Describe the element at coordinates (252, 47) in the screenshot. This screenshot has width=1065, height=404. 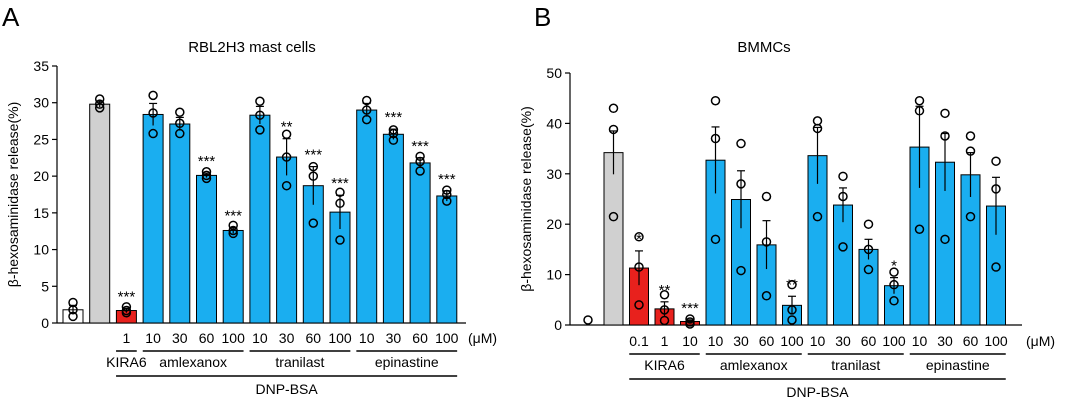
I see `chart-title: RBL2H3 mast cells` at that location.